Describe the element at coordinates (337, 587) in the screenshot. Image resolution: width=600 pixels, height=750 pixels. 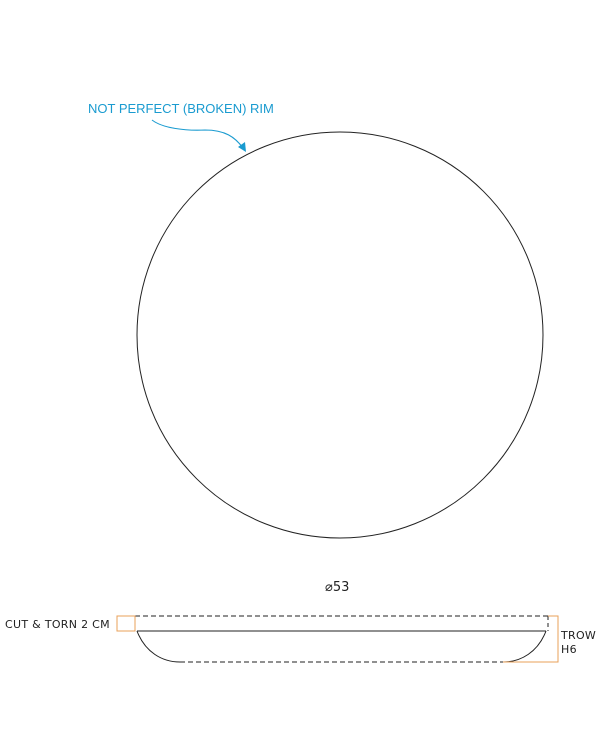
I see `diameter-label: ⌀53` at that location.